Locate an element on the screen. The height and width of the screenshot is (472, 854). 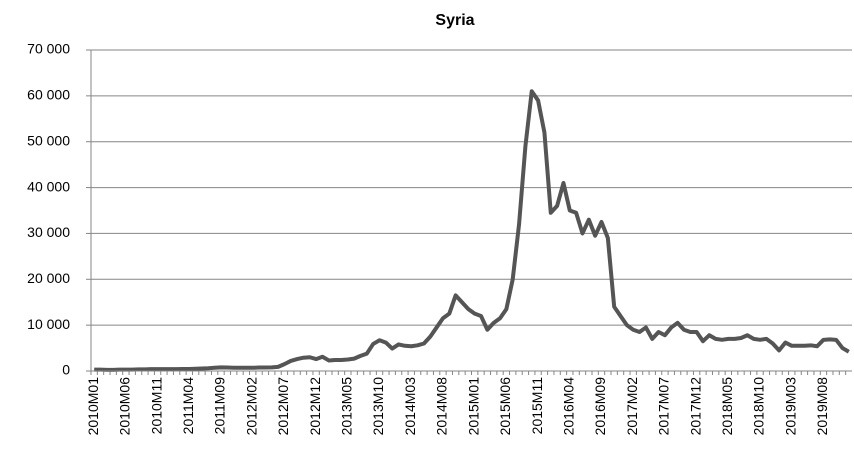
x-tick-label: 2012M12 is located at coordinates (315, 406).